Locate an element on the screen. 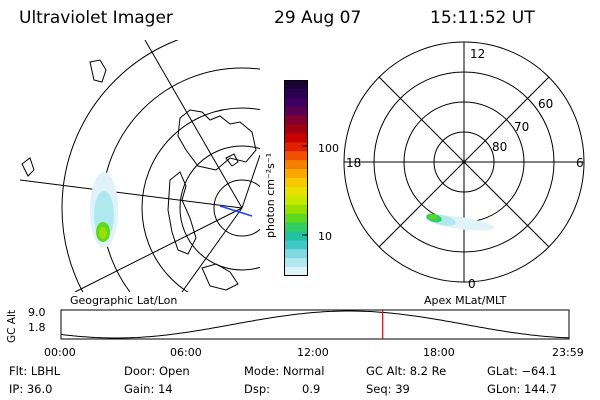 The image size is (600, 400). right-panel-caption: Apex MLat/MLT is located at coordinates (465, 300).